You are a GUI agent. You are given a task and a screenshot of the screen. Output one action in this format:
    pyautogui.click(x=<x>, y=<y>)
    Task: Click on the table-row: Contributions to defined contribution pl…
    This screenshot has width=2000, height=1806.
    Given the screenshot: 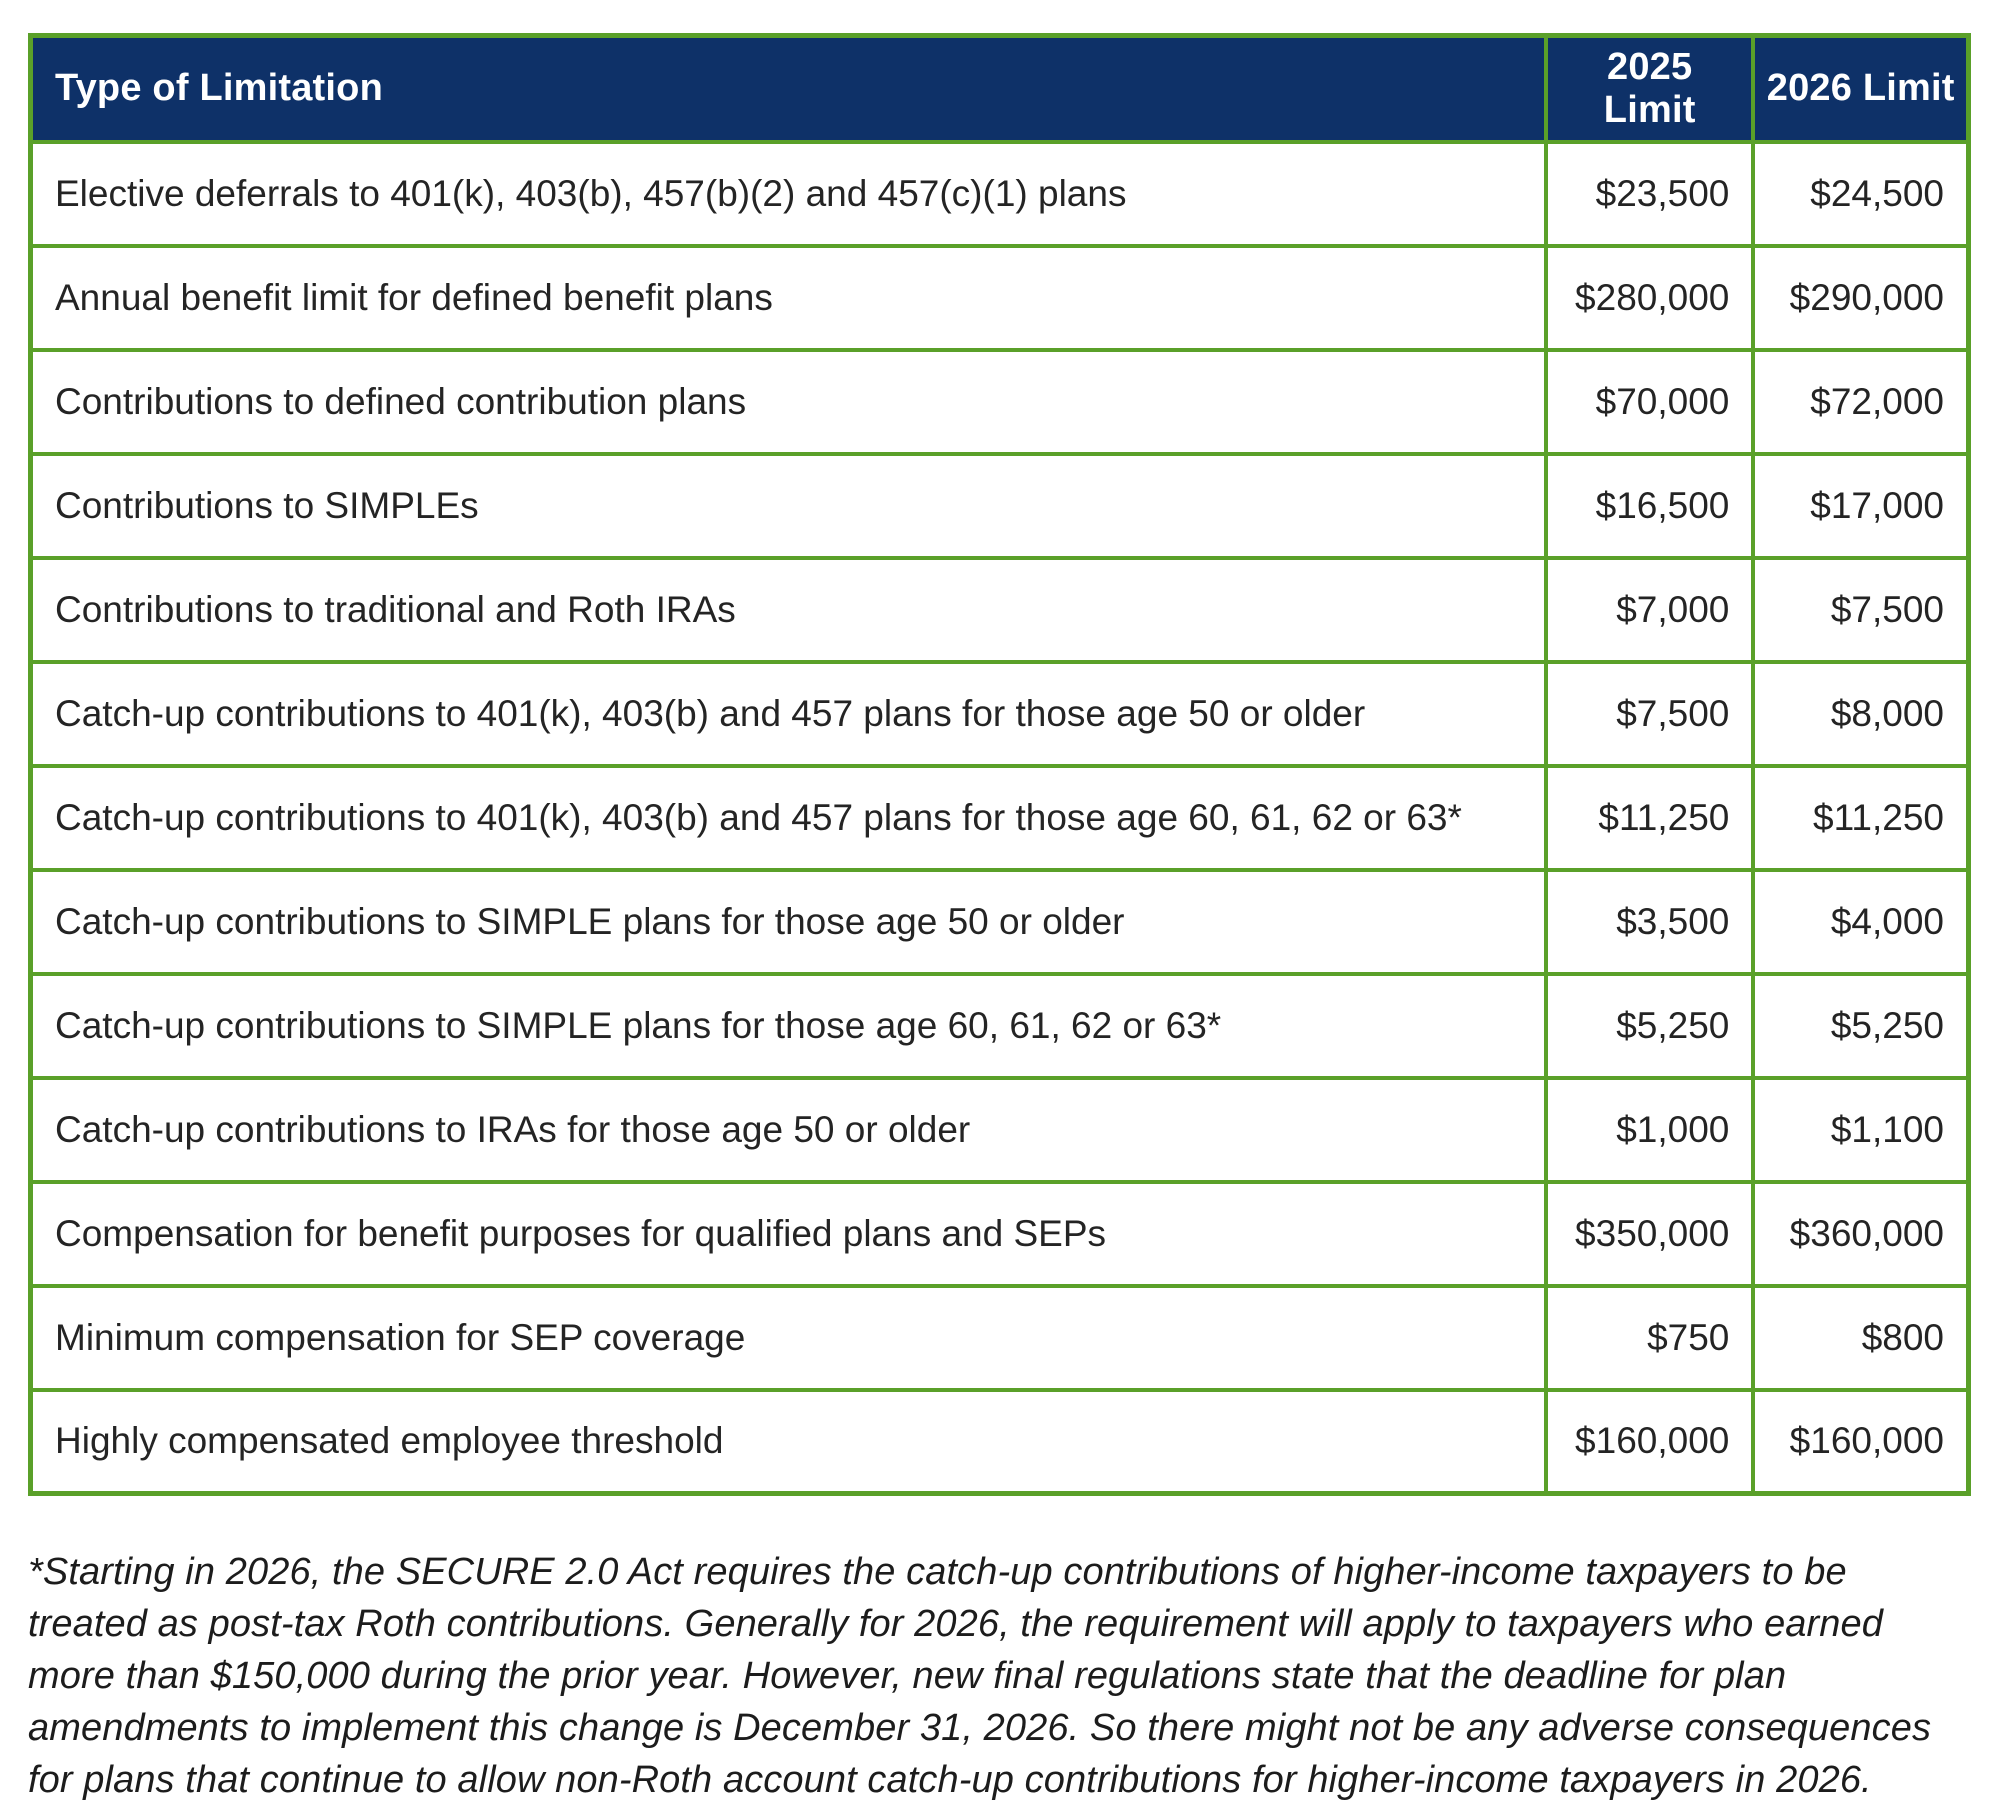 What is the action you would take?
    pyautogui.click(x=999, y=401)
    